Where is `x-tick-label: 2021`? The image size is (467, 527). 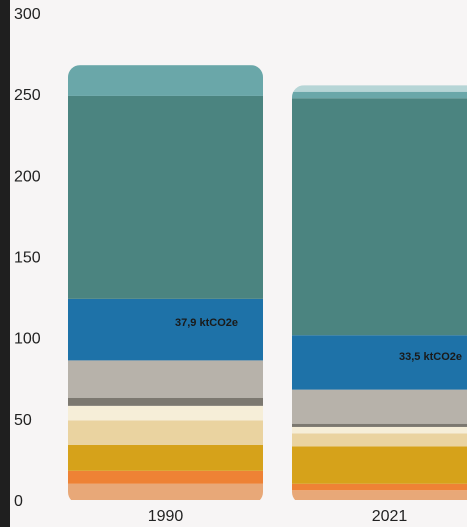 x-tick-label: 2021 is located at coordinates (390, 516).